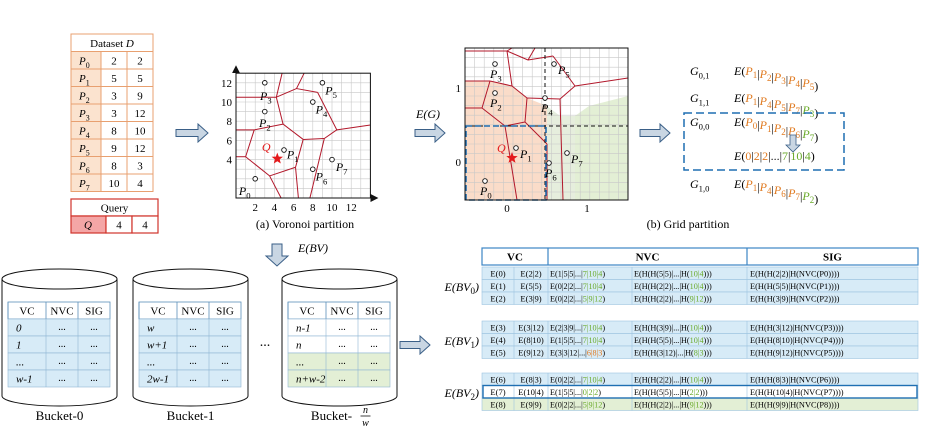 The image size is (952, 428). I want to click on svg-text: E(9|9), so click(530, 405).